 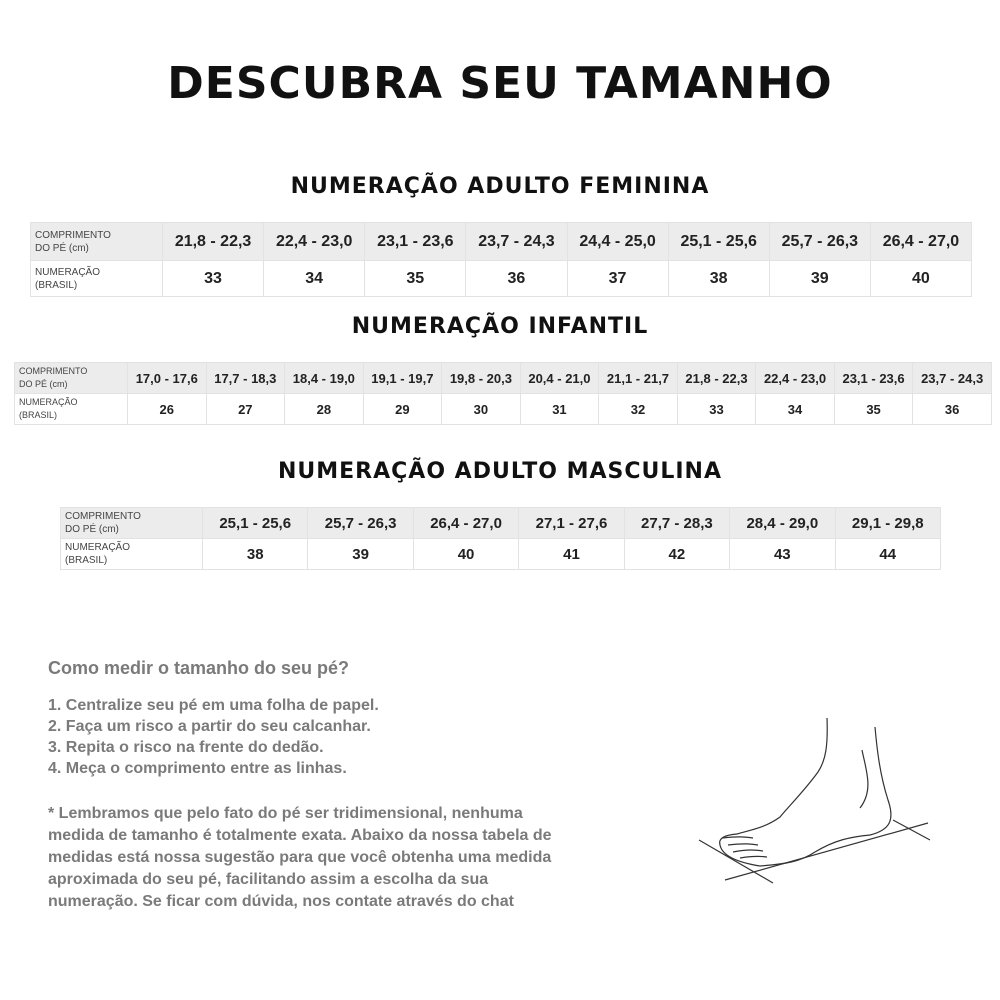 I want to click on length-cell: 26,4 - 27,0, so click(x=921, y=241).